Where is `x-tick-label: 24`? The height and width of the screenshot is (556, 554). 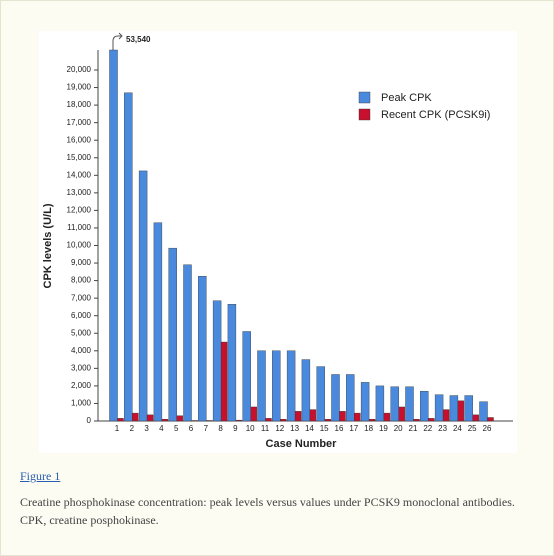 x-tick-label: 24 is located at coordinates (457, 428).